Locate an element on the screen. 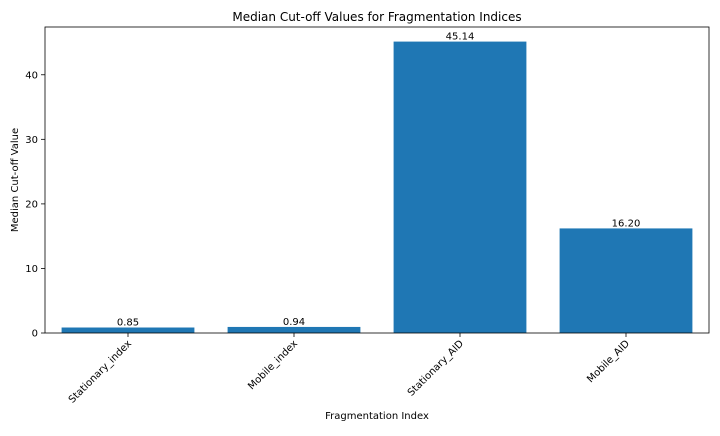  bar-mobile-index is located at coordinates (294, 329).